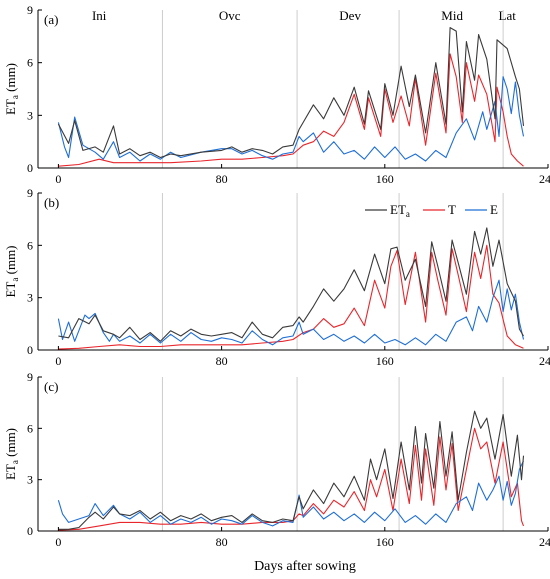  Describe the element at coordinates (387, 210) in the screenshot. I see `legend-item: ETa` at that location.